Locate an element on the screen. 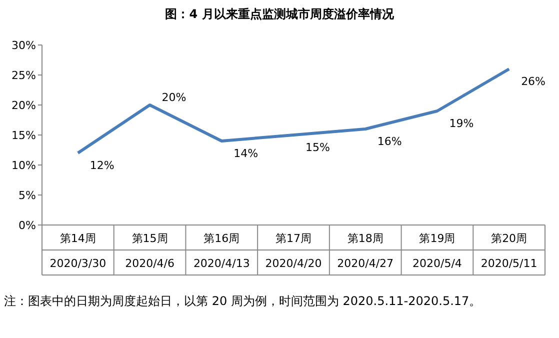  text: 注：图表中的日期为周度起始日，以第 20 周为例，时间范围为 2020.5.11-2020.5.17。 is located at coordinates (243, 301).